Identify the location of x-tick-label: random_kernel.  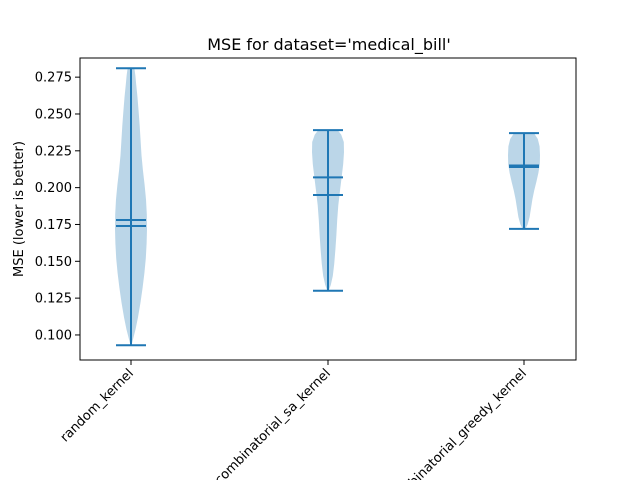
(97, 405).